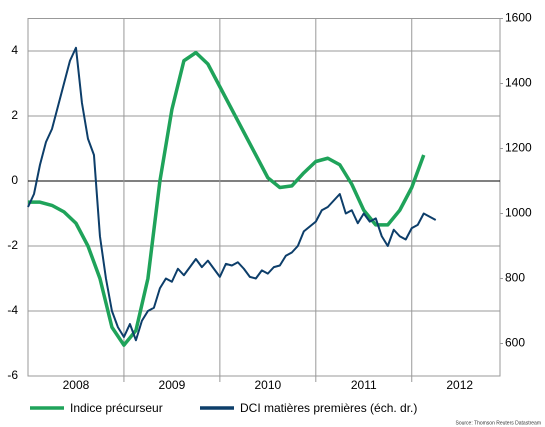 The height and width of the screenshot is (427, 545). Describe the element at coordinates (515, 278) in the screenshot. I see `y2-tick-label: 800` at that location.